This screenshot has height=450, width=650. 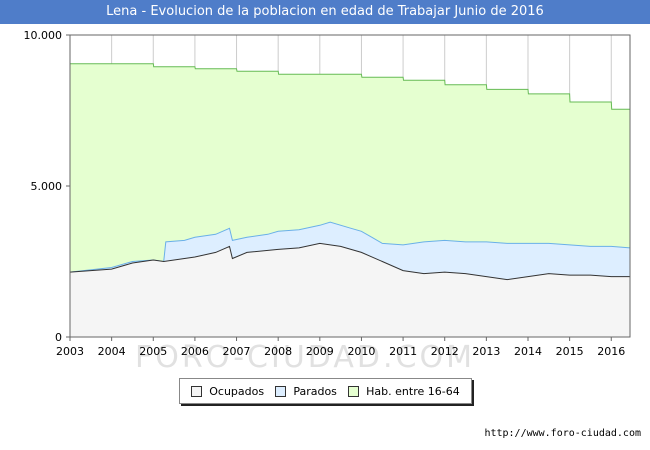 I want to click on legend-item-parados: Parados, so click(x=306, y=391).